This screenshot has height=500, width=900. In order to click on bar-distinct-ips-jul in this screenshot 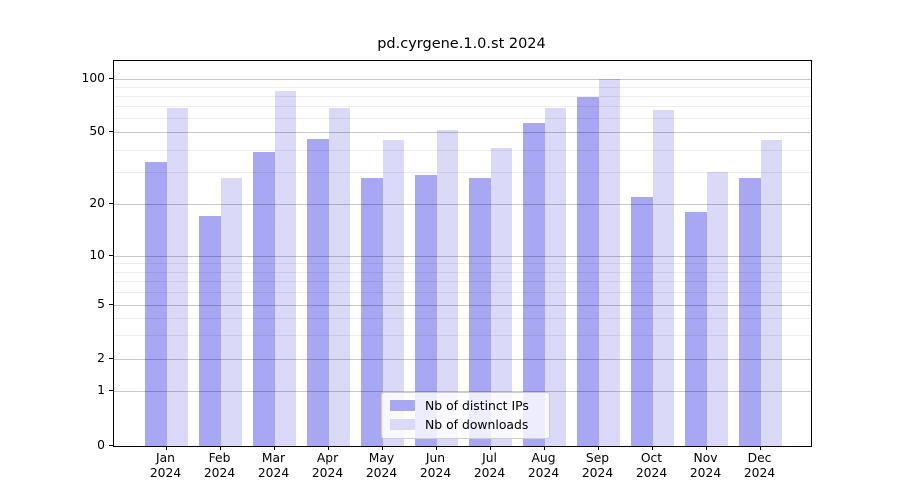, I will do `click(480, 311)`.